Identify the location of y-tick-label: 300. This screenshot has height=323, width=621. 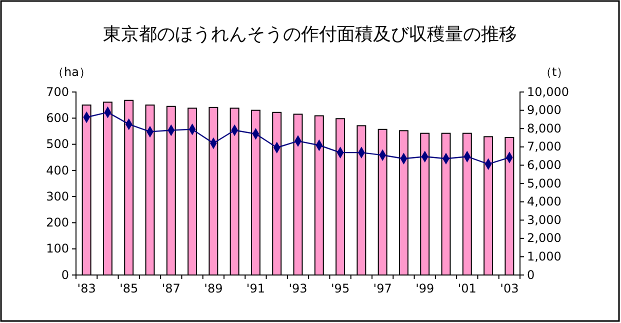
(57, 196).